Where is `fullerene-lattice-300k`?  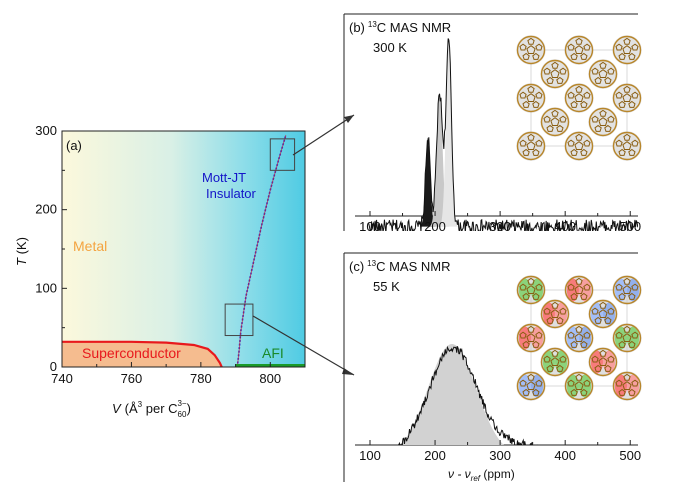 fullerene-lattice-300k is located at coordinates (579, 98).